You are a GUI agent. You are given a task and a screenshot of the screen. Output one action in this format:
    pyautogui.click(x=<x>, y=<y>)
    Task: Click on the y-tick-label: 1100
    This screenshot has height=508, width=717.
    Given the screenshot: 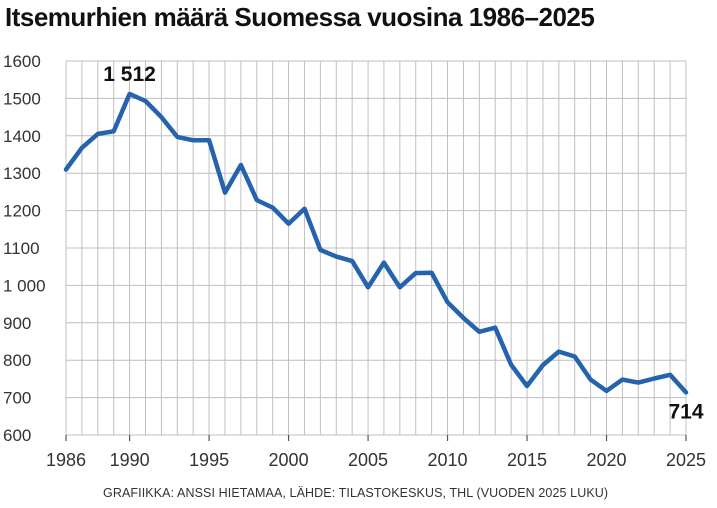 What is the action you would take?
    pyautogui.click(x=21, y=248)
    